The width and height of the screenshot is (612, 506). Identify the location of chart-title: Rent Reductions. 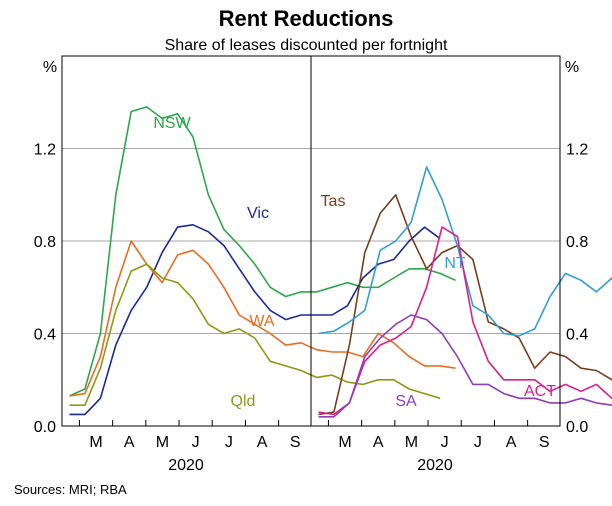
(306, 18).